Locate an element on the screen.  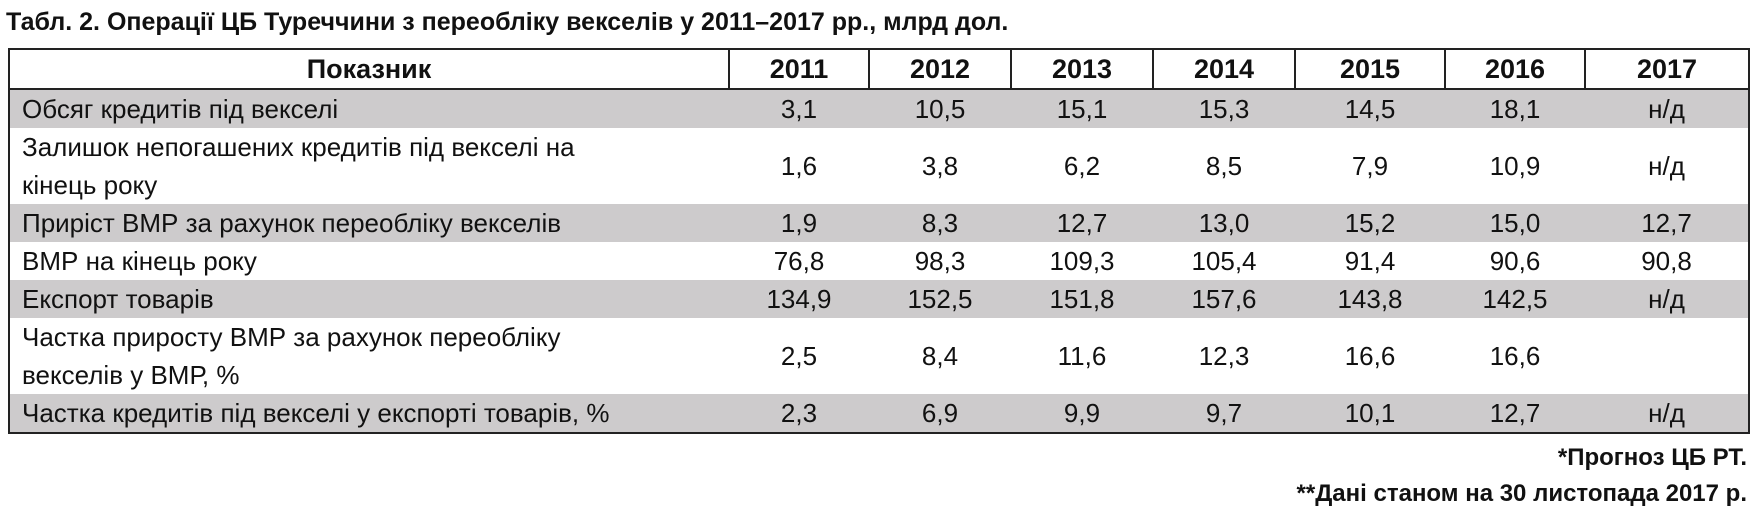
table-cell: 98,3 is located at coordinates (940, 261).